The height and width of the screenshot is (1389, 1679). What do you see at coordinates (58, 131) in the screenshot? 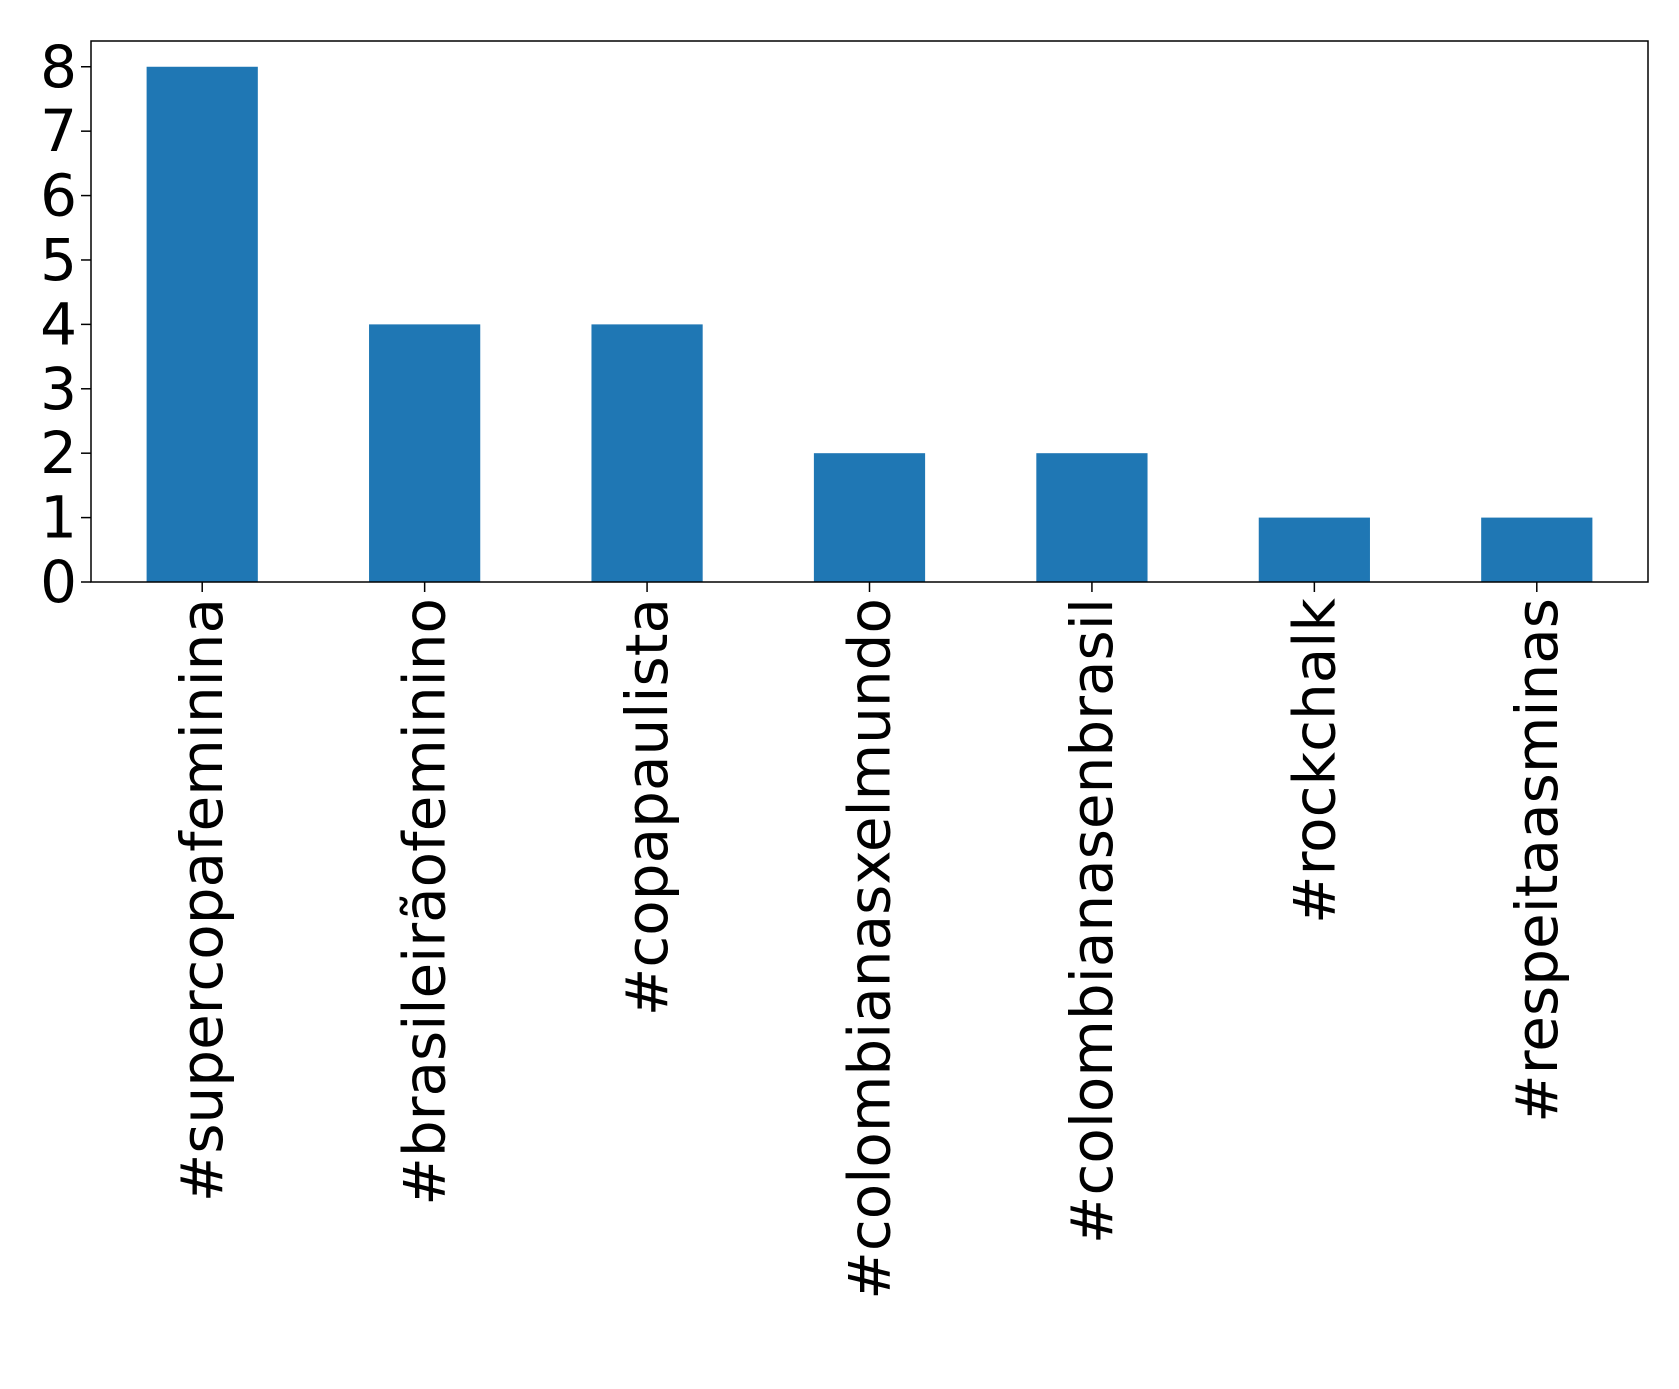
I see `y-tick-label: 7` at bounding box center [58, 131].